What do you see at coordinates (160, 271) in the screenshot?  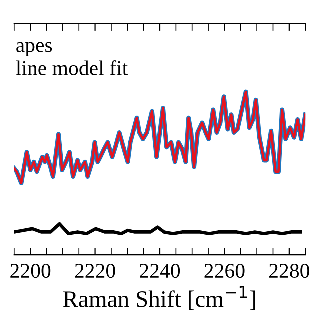 I see `x-tick-label: 2240` at bounding box center [160, 271].